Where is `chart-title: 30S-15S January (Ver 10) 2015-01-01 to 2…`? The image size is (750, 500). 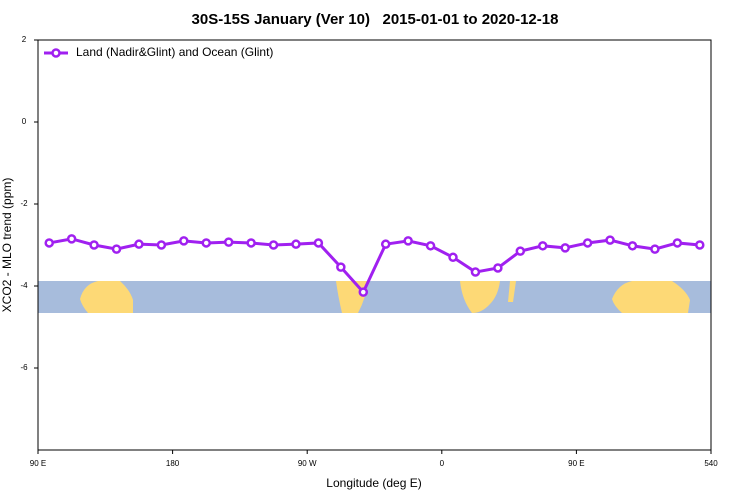 chart-title: 30S-15S January (Ver 10) 2015-01-01 to 2… is located at coordinates (375, 19).